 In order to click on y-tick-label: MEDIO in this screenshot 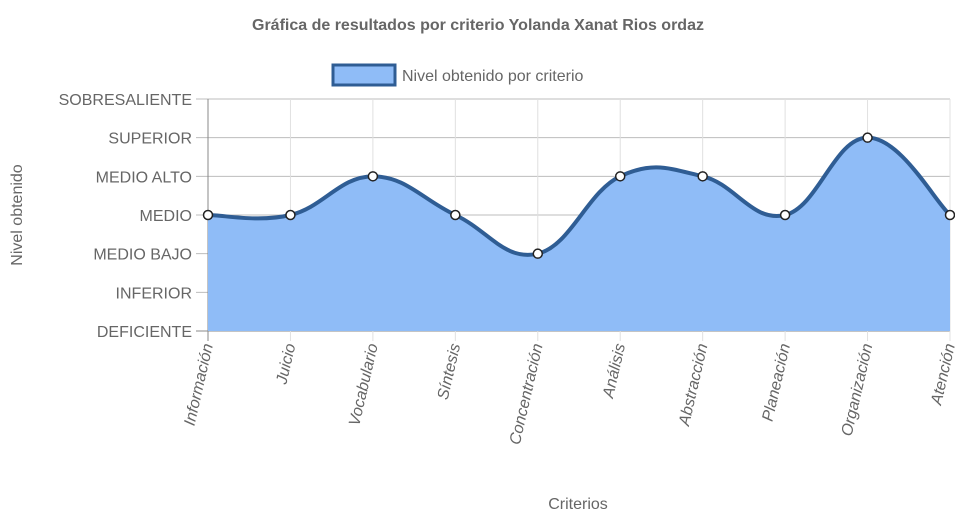, I will do `click(166, 216)`.